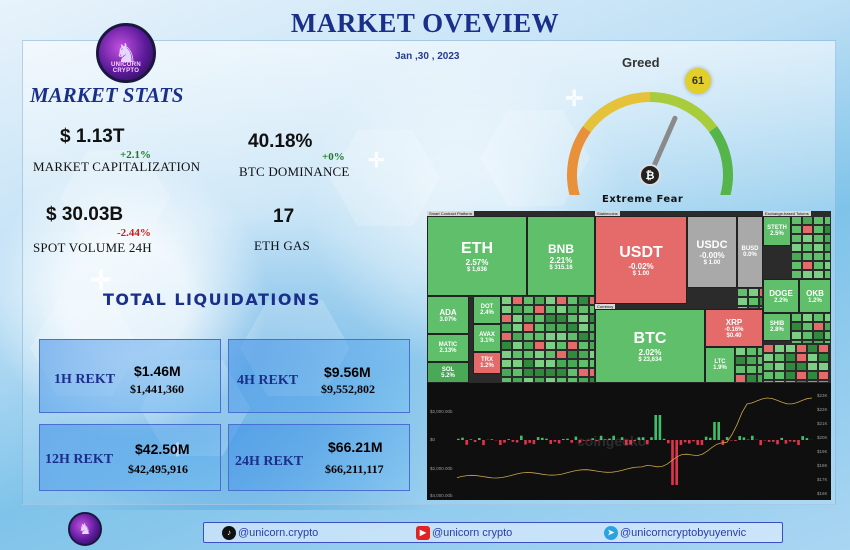 This screenshot has height=550, width=850. Describe the element at coordinates (270, 533) in the screenshot. I see `tiktok-link: ♪ @unicorn.crypto` at that location.